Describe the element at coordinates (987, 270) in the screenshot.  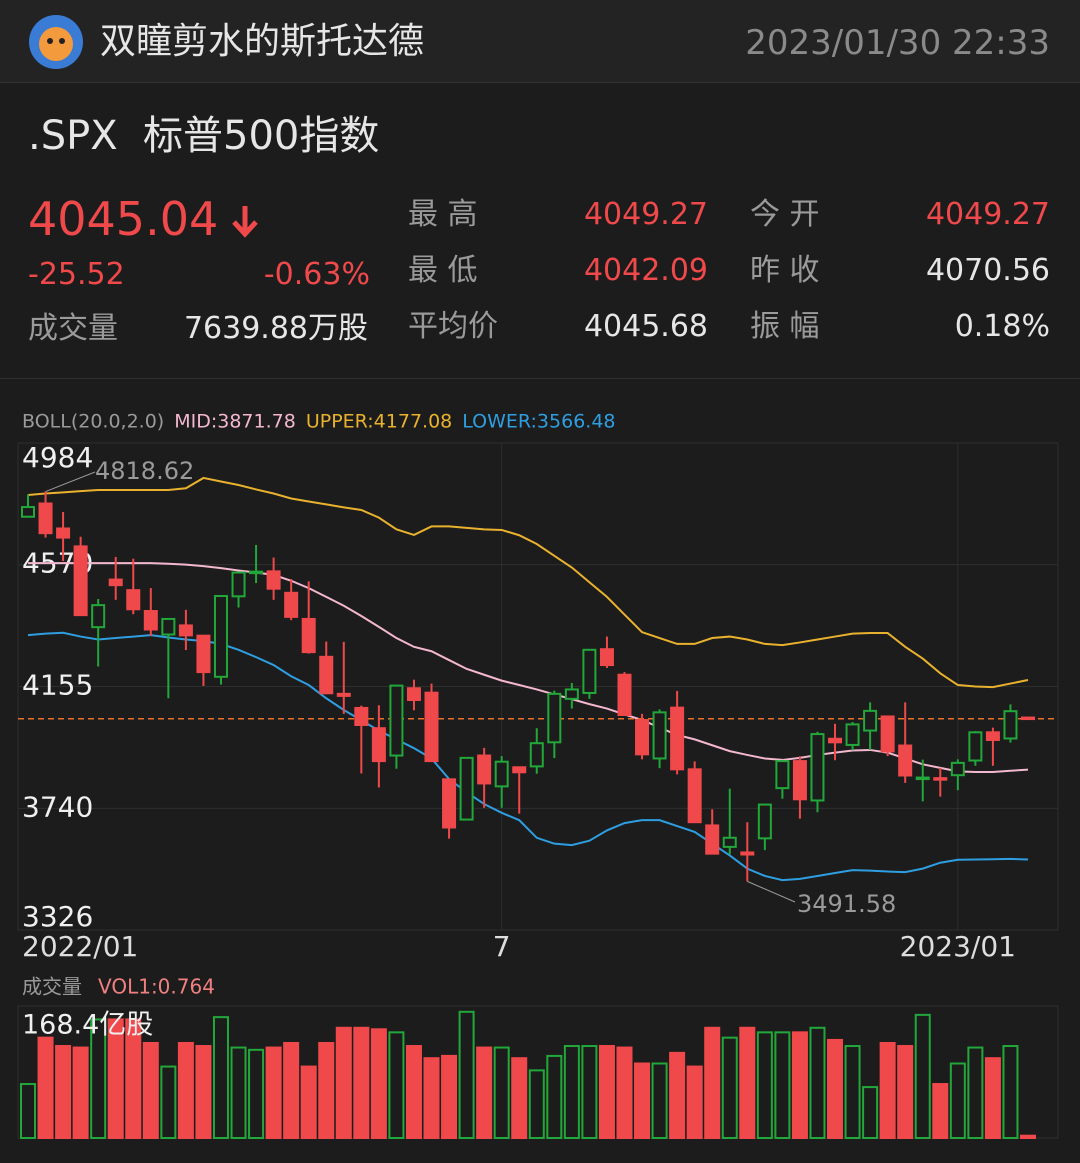
I see `stat-value: 4070.56` at that location.